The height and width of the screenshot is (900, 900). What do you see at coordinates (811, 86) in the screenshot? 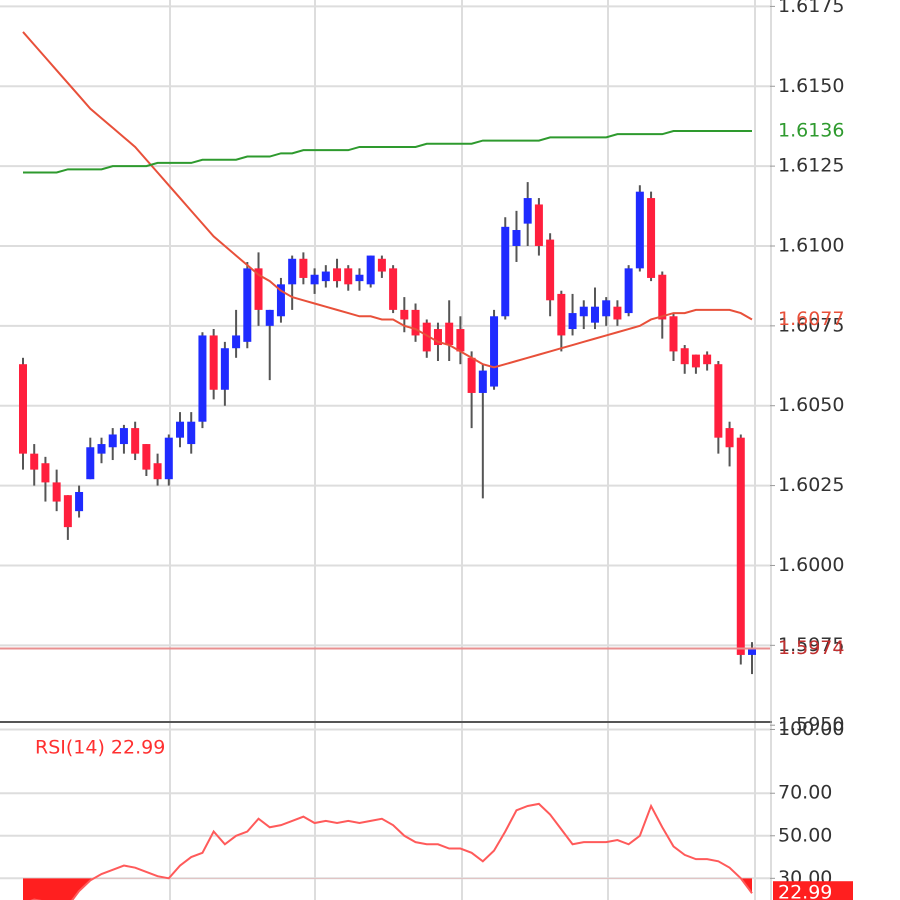
I see `y-tick-label: 1.6150` at bounding box center [811, 86].